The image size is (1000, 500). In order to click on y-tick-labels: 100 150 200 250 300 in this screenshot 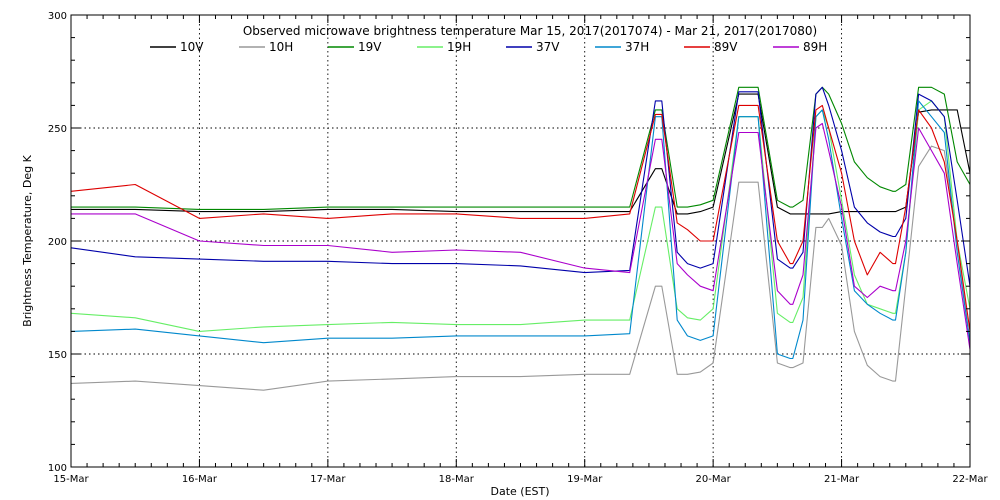, I will do `click(57, 242)`.